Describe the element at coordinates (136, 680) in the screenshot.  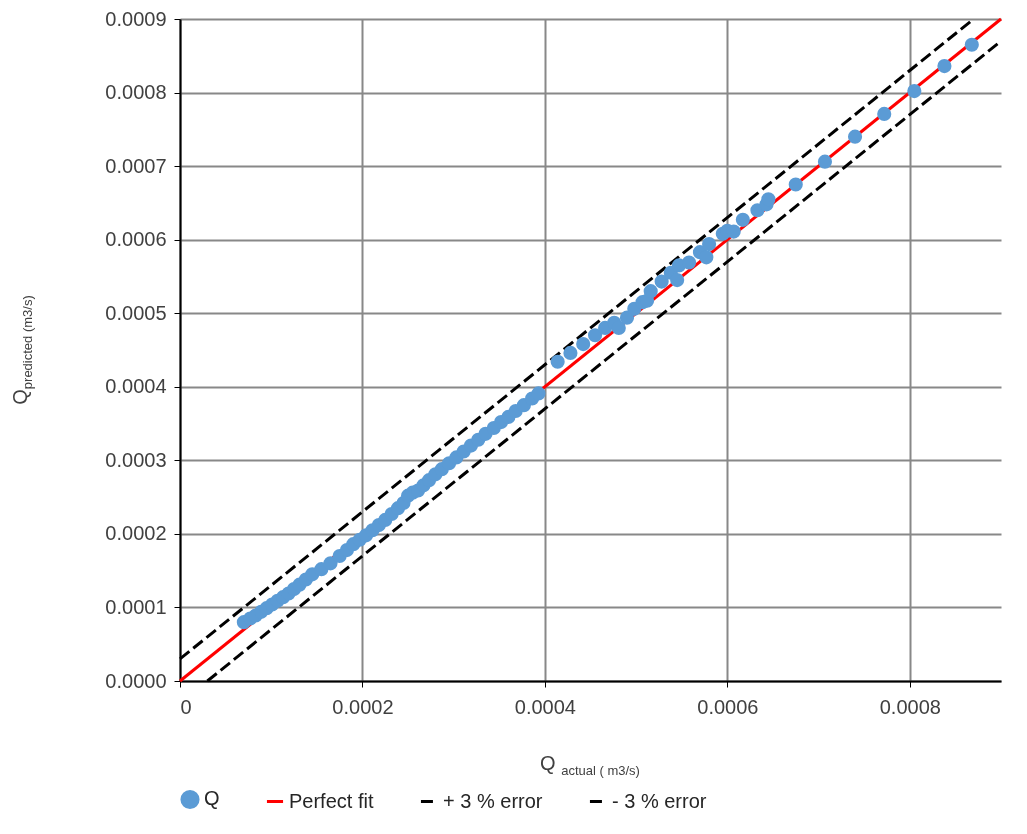
I see `y-tick-label: 0.0000` at that location.